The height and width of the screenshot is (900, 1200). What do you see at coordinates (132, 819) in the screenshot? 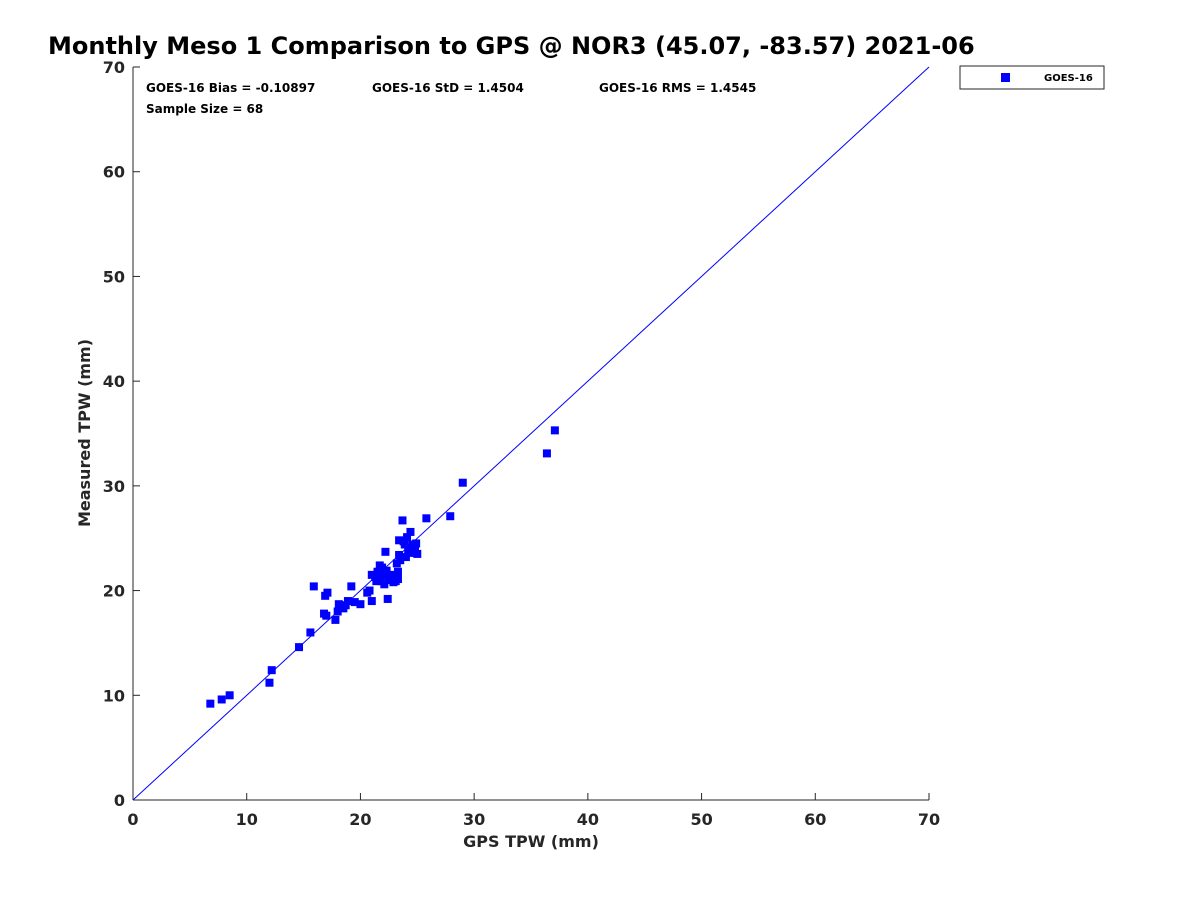
I see `x-tick-label: 0` at bounding box center [132, 819].